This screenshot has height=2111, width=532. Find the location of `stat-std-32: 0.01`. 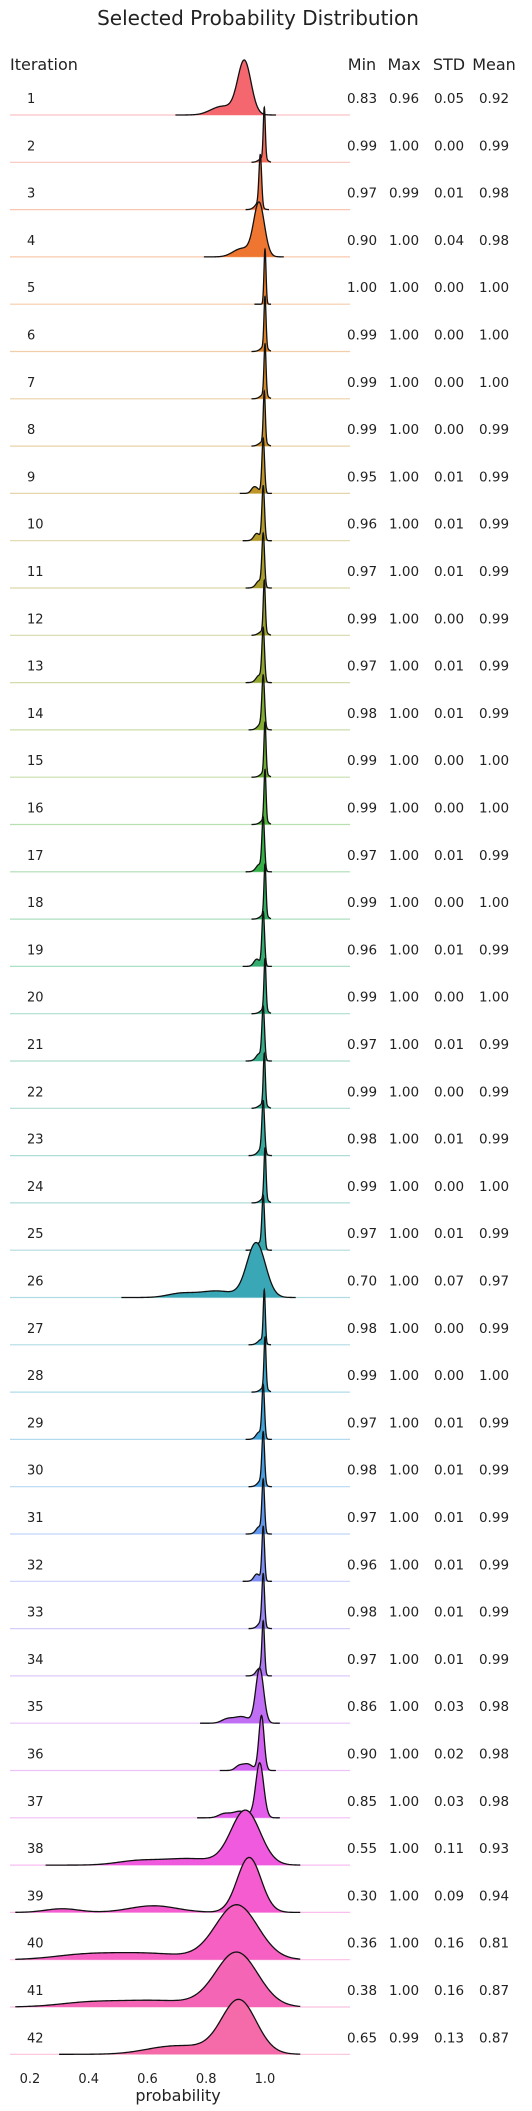

stat-std-32: 0.01 is located at coordinates (449, 1565).